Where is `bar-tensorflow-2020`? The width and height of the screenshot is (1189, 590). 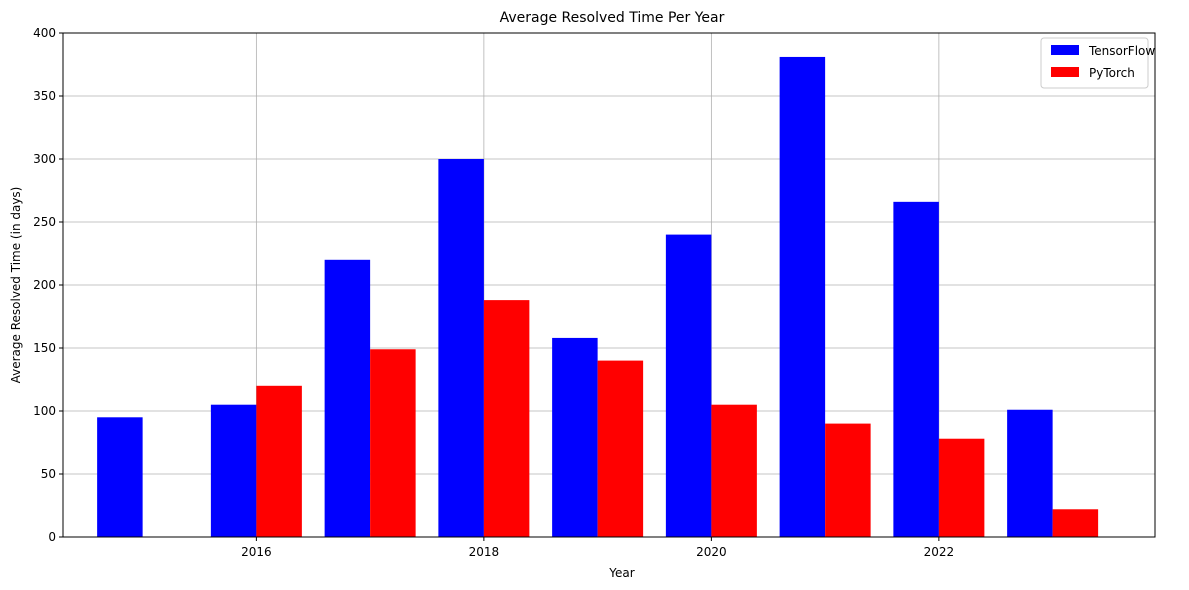
bar-tensorflow-2020 is located at coordinates (688, 385).